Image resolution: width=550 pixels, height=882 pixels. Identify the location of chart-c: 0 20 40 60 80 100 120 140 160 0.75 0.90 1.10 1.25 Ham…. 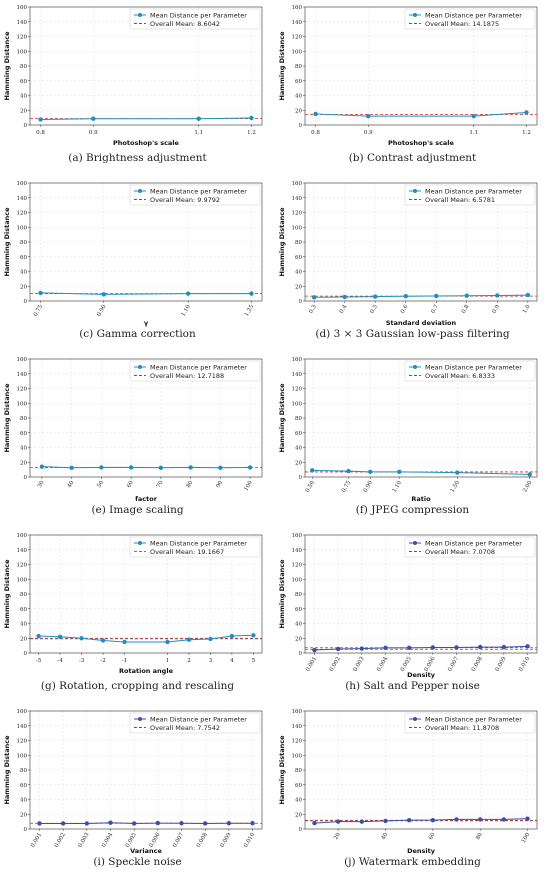
(133, 254).